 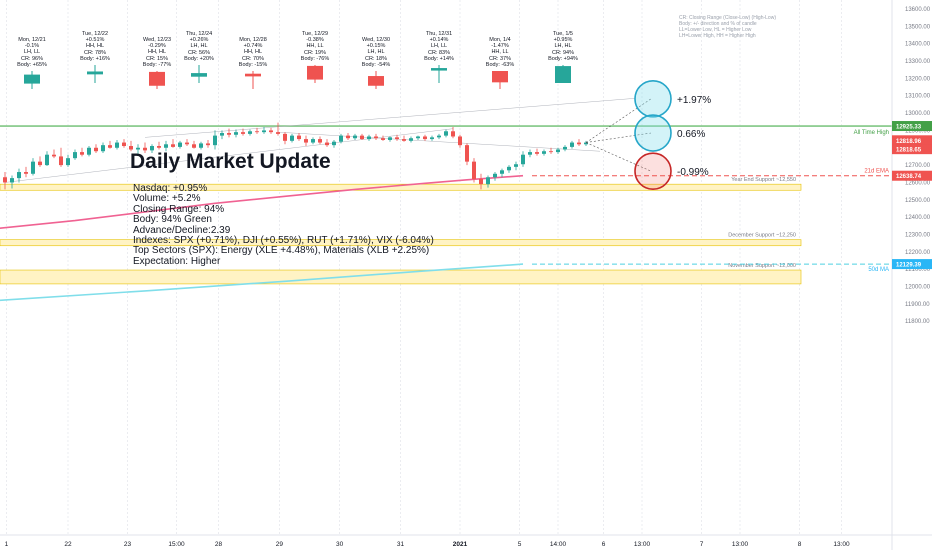 What do you see at coordinates (500, 40) in the screenshot?
I see `caption-line: Mon, 1/4` at bounding box center [500, 40].